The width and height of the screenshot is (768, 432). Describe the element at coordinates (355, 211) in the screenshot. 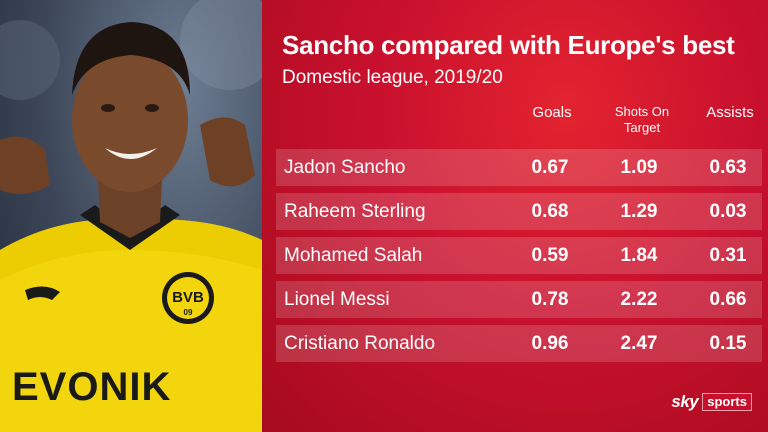

I see `player-name: Raheem Sterling` at that location.